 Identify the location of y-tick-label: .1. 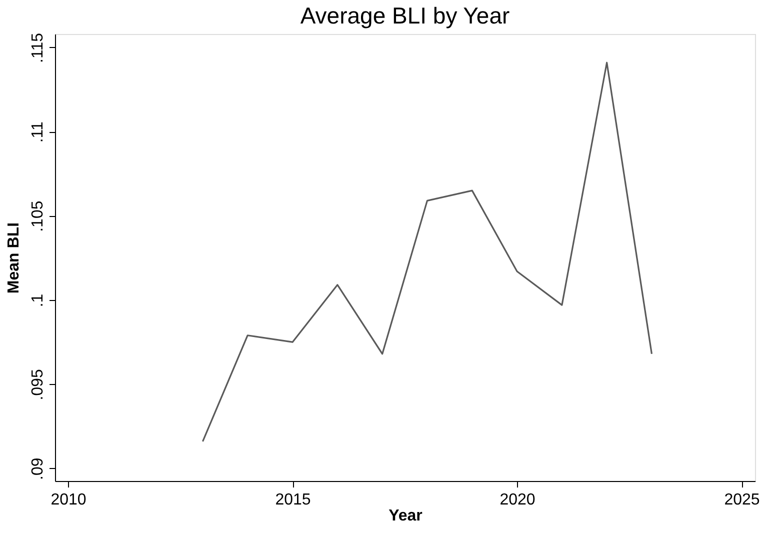
(38, 301).